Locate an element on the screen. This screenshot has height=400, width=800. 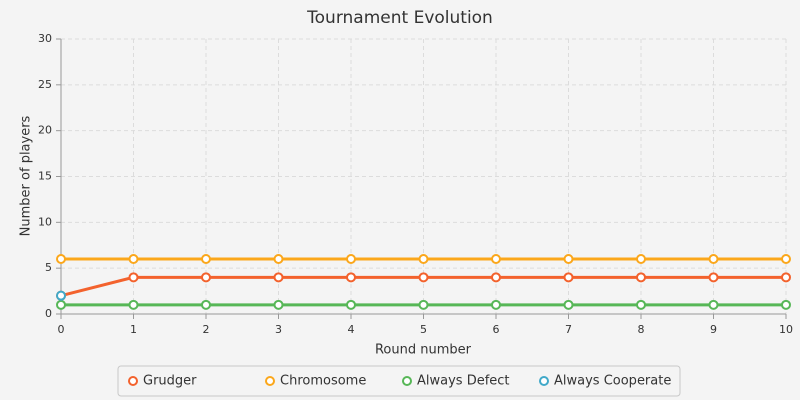
x-tick-label: 0 is located at coordinates (61, 329).